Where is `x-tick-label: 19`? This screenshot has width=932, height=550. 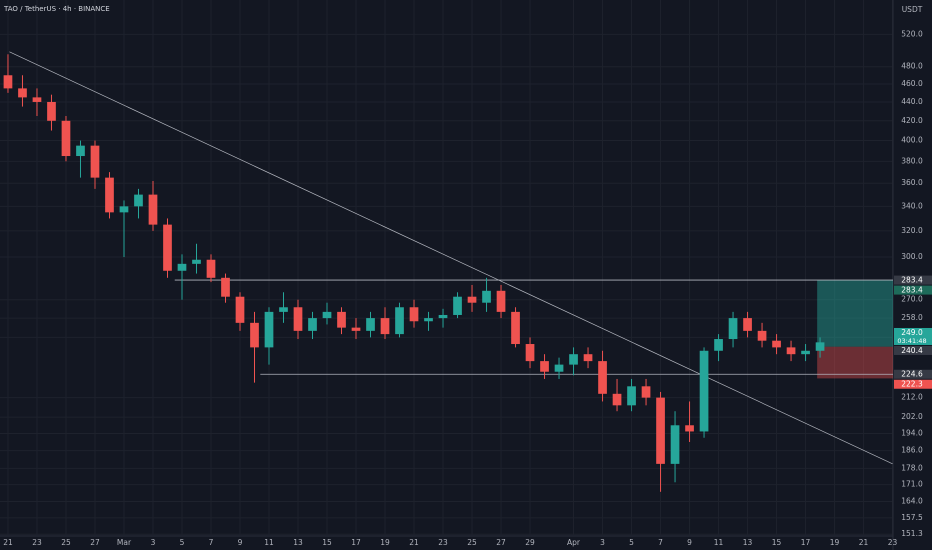
x-tick-label: 19 is located at coordinates (835, 542).